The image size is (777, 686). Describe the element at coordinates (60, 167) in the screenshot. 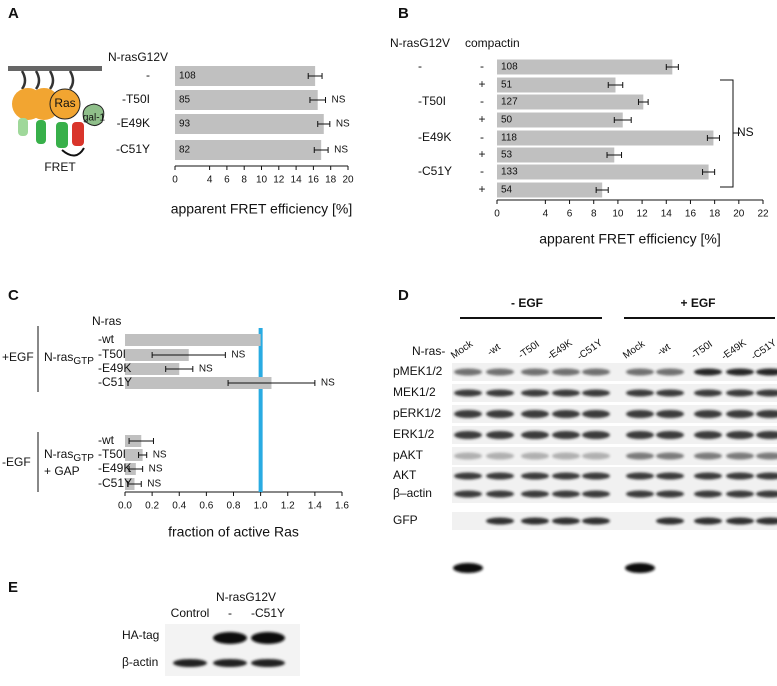

I see `diagram-label: FRET` at that location.